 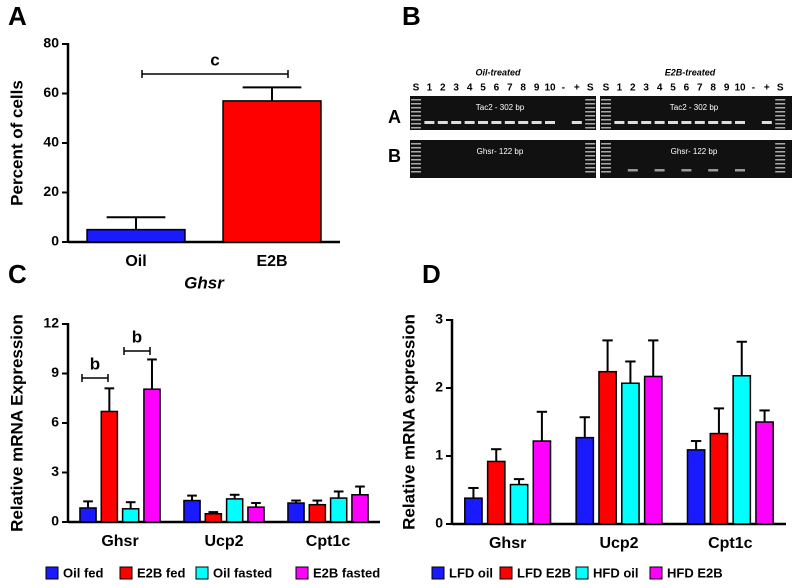 What do you see at coordinates (740, 88) in the screenshot?
I see `lane-label: 10` at bounding box center [740, 88].